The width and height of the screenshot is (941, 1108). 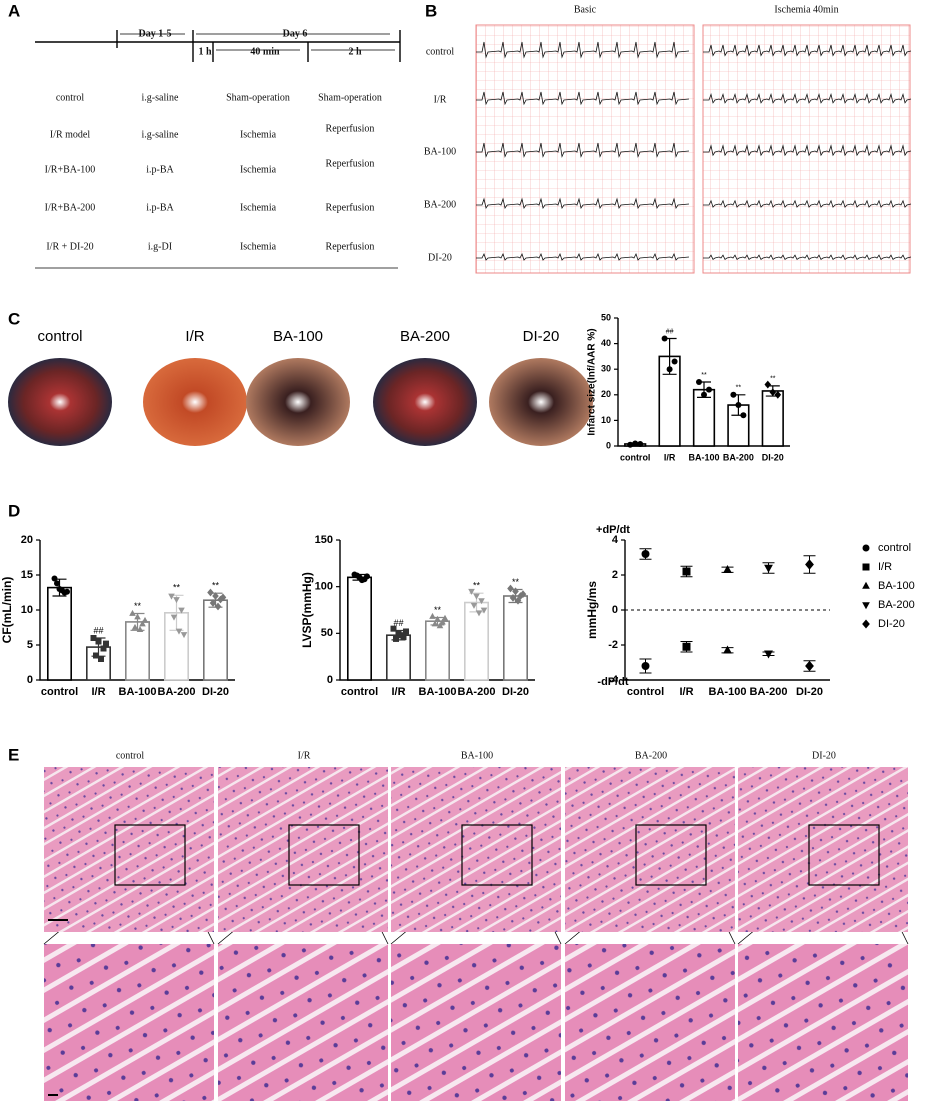 I want to click on table-cell: I/R + DI-20, so click(x=69, y=246).